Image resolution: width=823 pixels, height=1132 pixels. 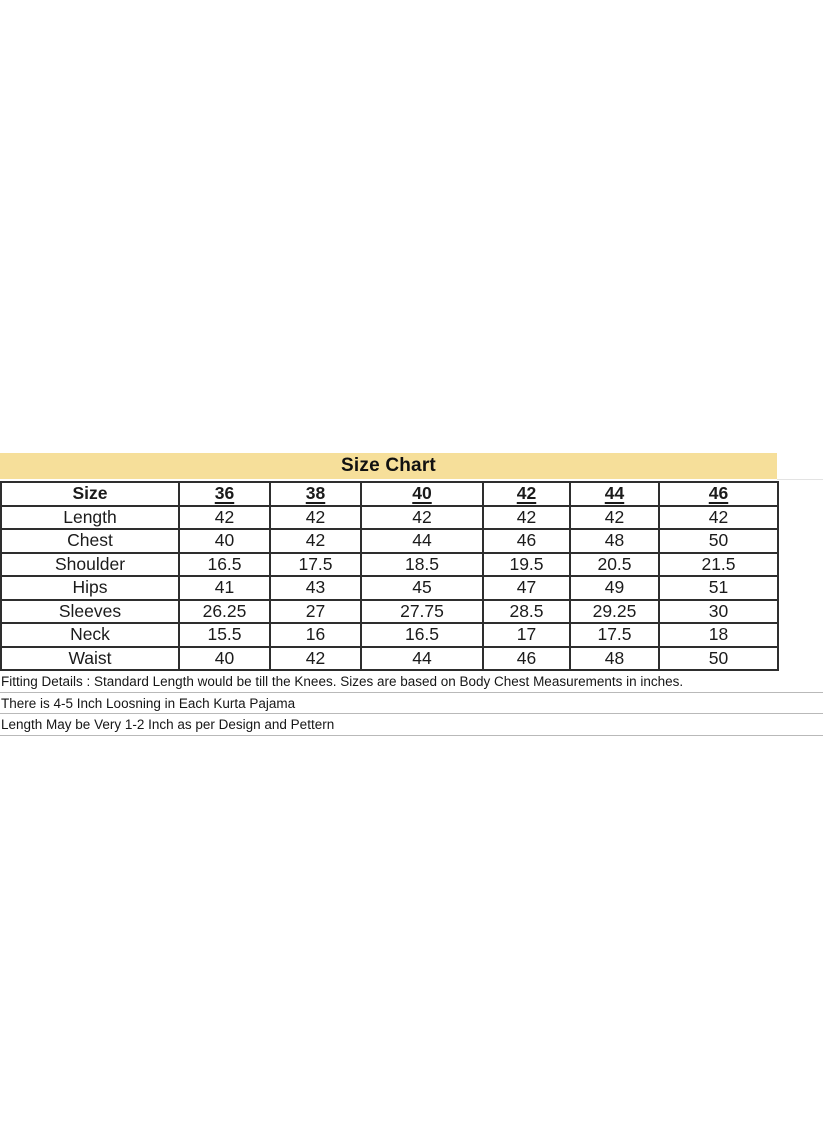 What do you see at coordinates (718, 564) in the screenshot?
I see `table-cell: 21.5` at bounding box center [718, 564].